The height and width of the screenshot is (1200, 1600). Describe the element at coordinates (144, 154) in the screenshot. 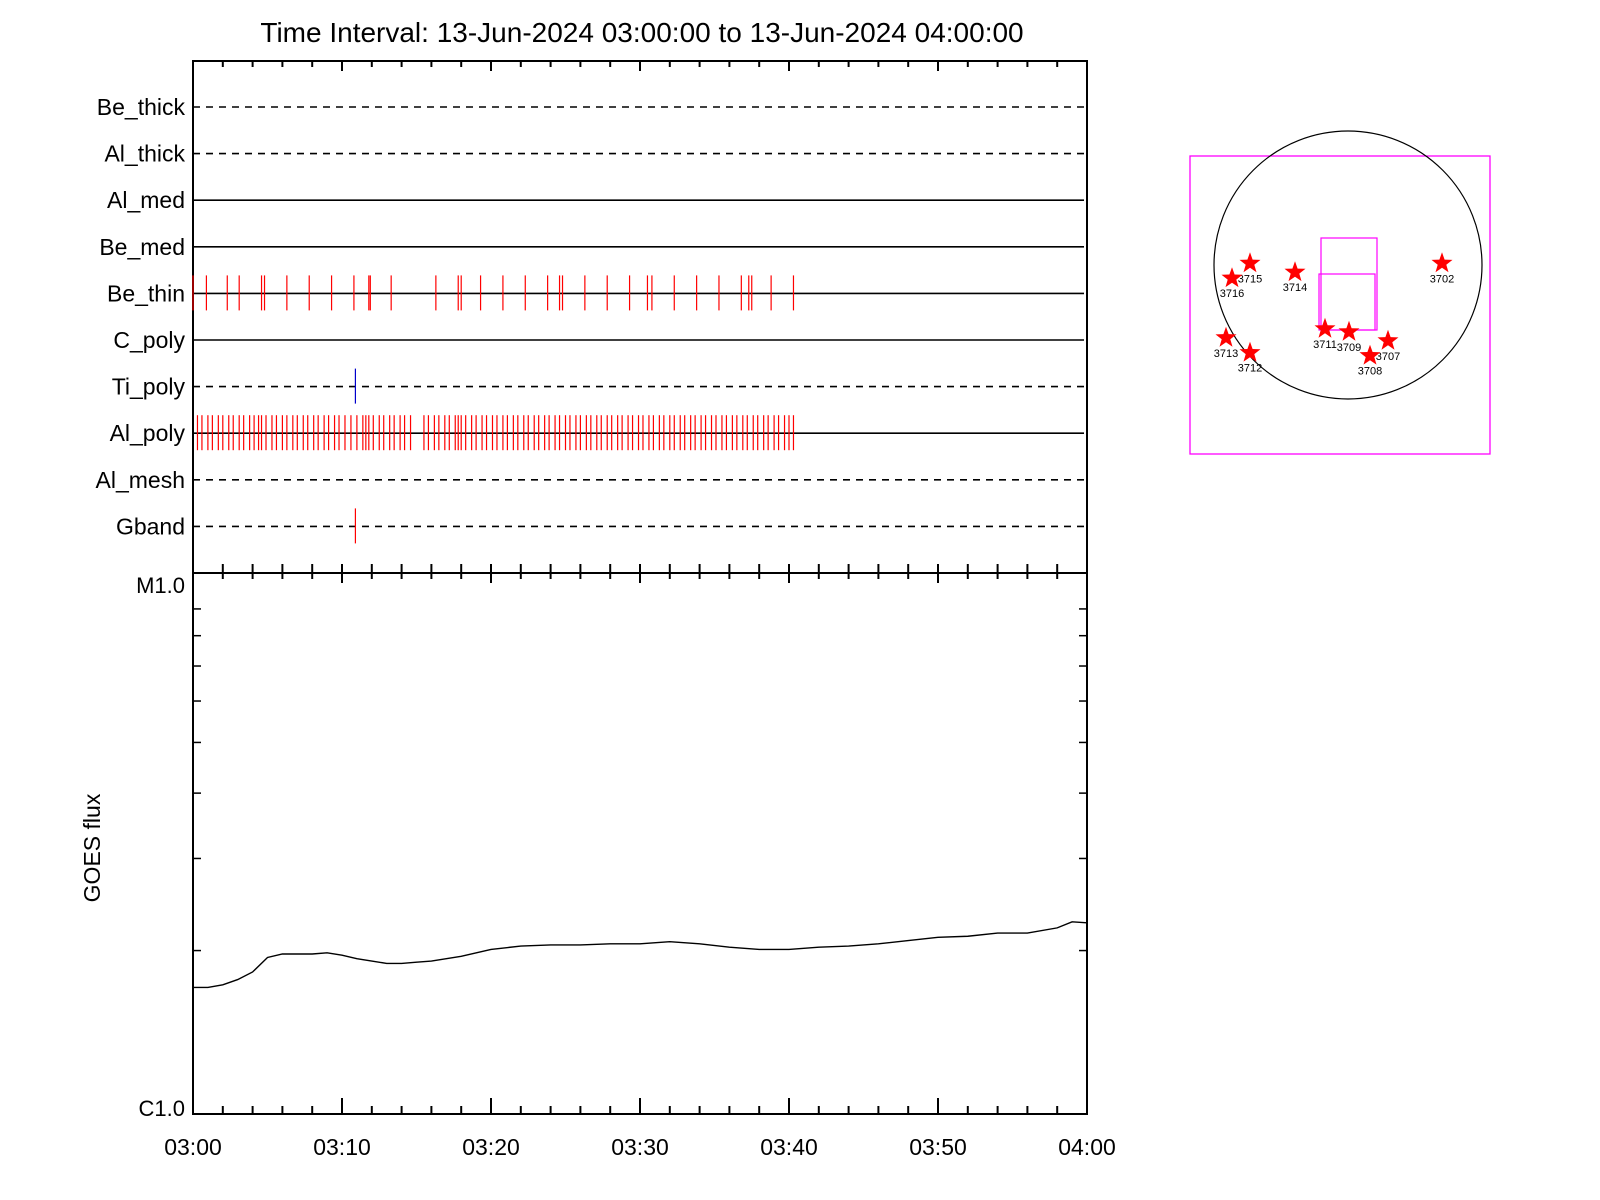

I see `channel-label: Al_thick` at that location.